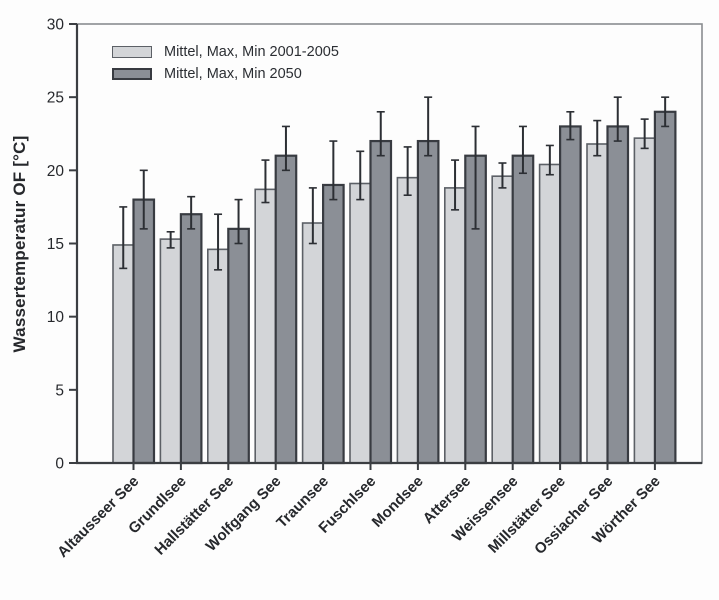 The width and height of the screenshot is (719, 600). Describe the element at coordinates (312, 343) in the screenshot. I see `bar-2001-2005-Traunsee` at that location.